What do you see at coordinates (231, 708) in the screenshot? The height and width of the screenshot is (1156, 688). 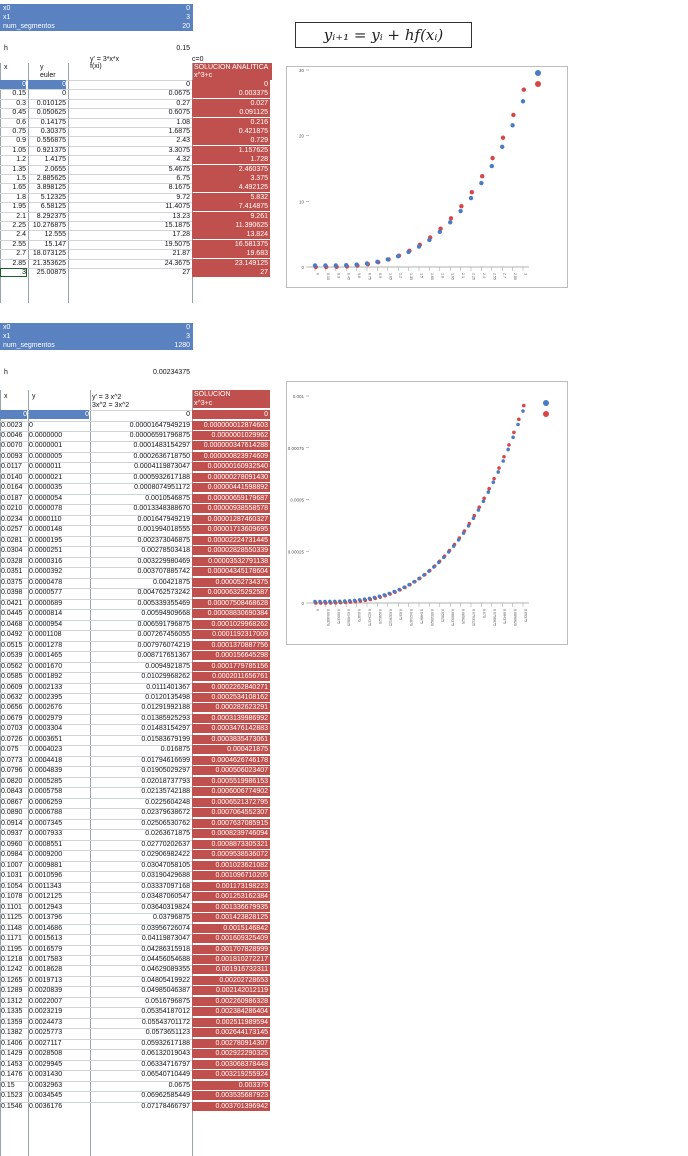 I see `table-cell-solution: 0.000282623291` at bounding box center [231, 708].